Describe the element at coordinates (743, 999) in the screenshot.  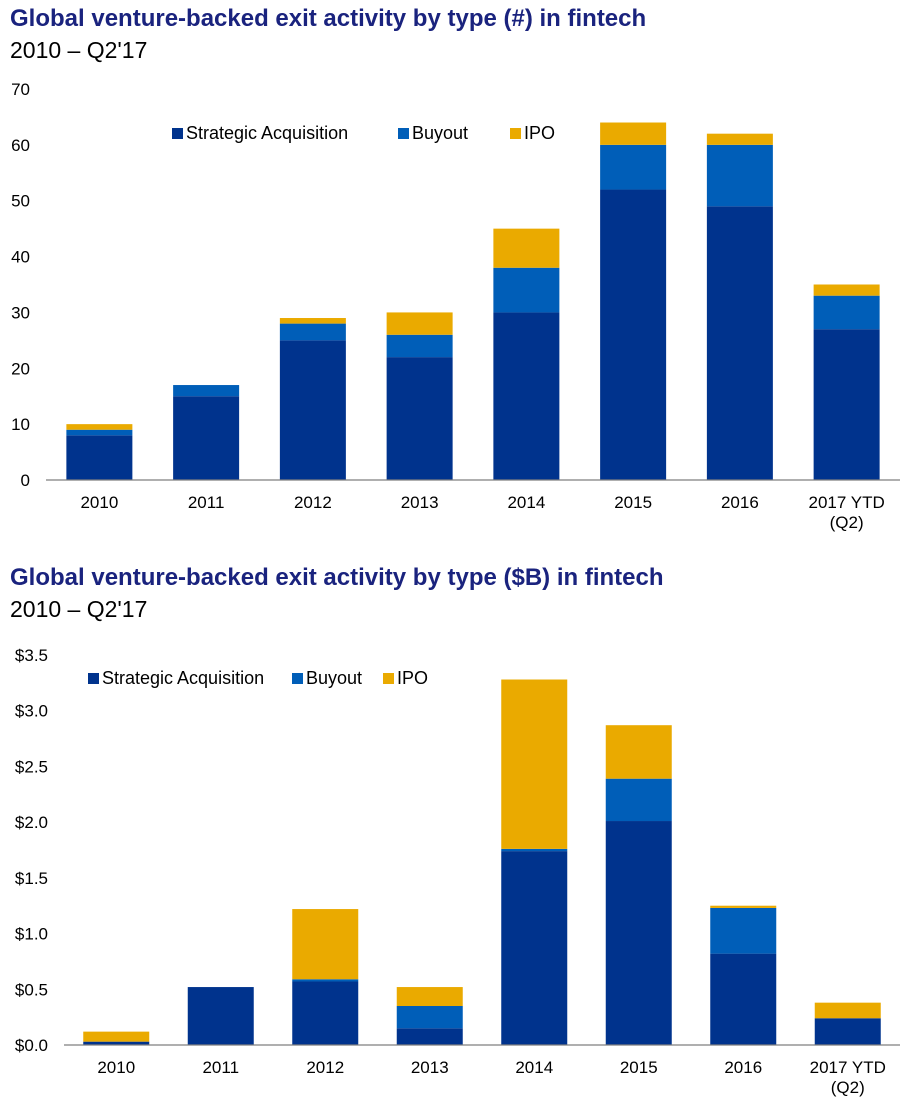
I see `chart2-bar-2016-strategic-acquisition` at that location.